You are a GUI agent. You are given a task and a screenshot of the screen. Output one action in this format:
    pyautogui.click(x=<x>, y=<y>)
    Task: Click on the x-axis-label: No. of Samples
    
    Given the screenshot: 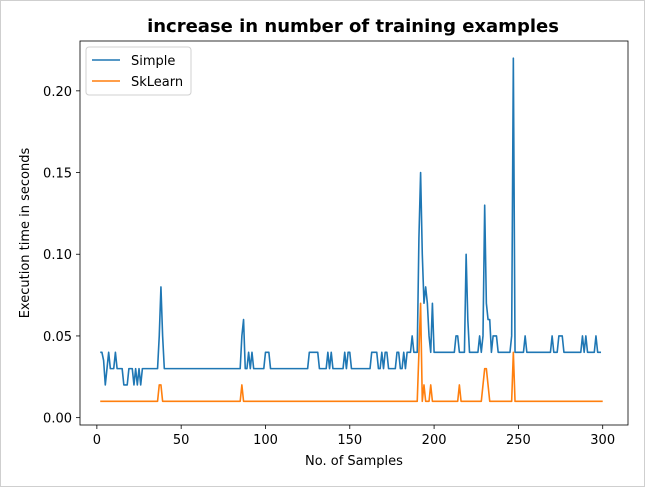 What is the action you would take?
    pyautogui.click(x=354, y=461)
    